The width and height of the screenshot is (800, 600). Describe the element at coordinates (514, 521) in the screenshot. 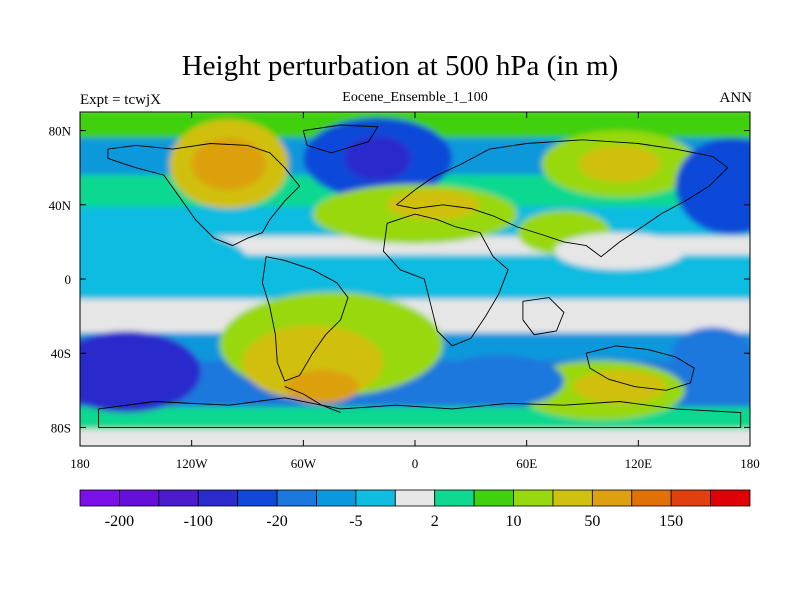

I see `colorbar-label: 10` at that location.